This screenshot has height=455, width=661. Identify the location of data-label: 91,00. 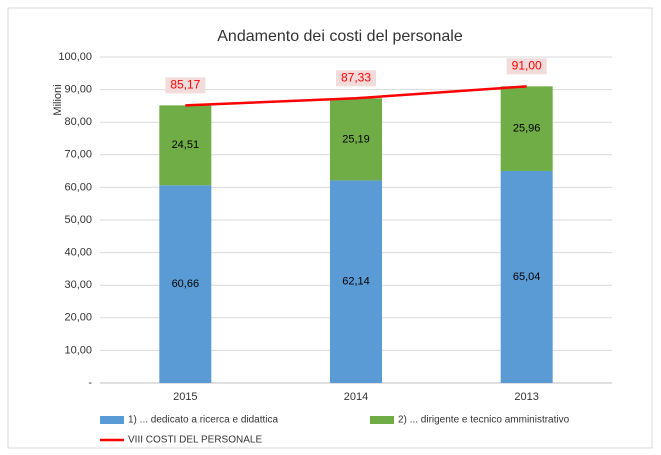
(527, 66).